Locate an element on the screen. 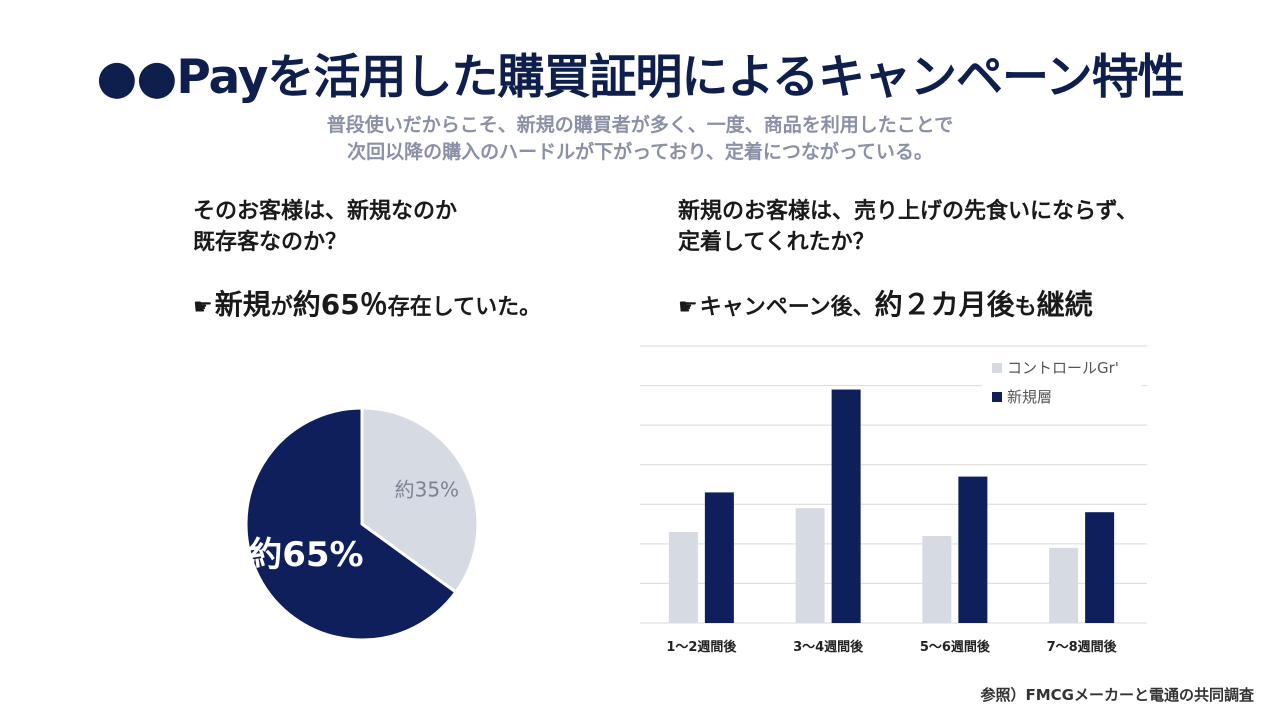  right-question-line-2: 定着してくれたか？ is located at coordinates (776, 242).